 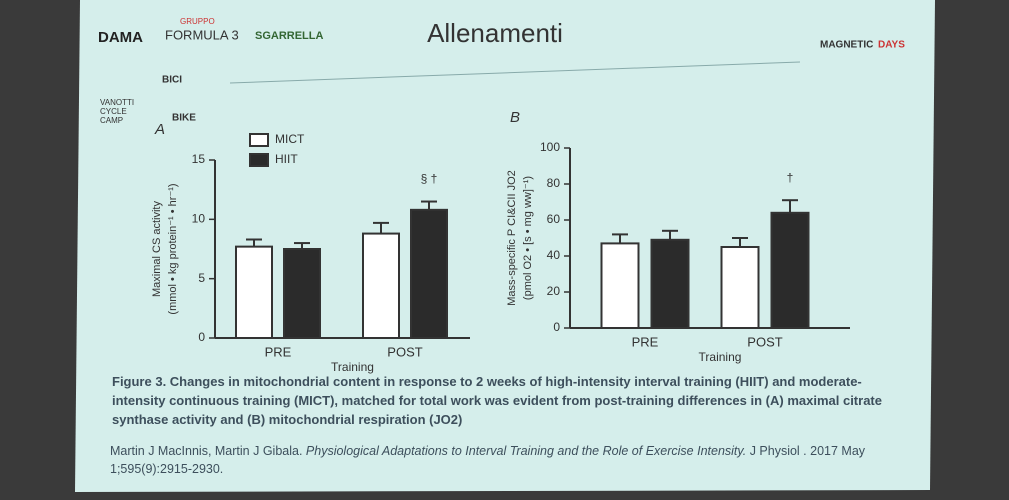 I want to click on y-tick-label: 80, so click(x=554, y=183).